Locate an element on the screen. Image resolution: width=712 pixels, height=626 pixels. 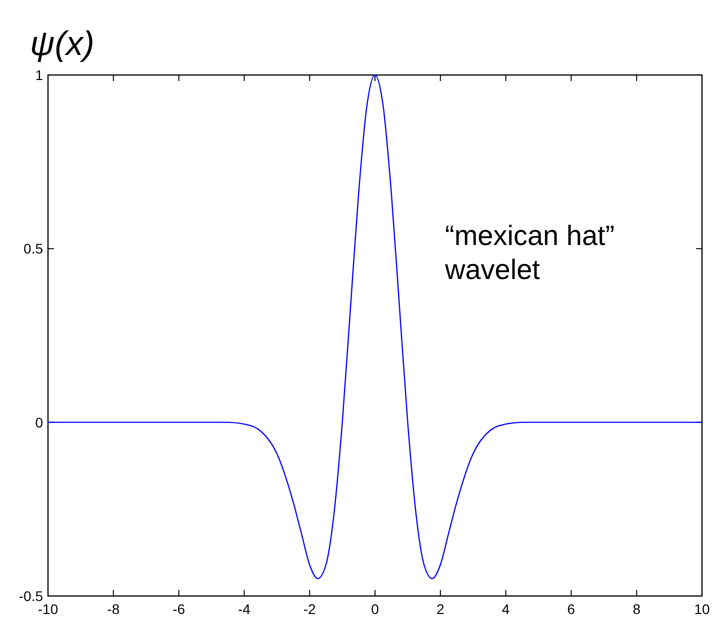
x-tick-label: 2 is located at coordinates (440, 609).